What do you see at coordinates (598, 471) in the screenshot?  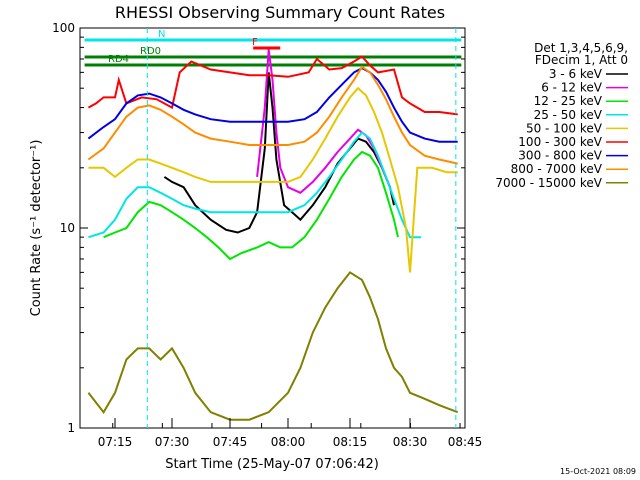 I see `footer-date: 15-Oct-2021 08:09` at bounding box center [598, 471].